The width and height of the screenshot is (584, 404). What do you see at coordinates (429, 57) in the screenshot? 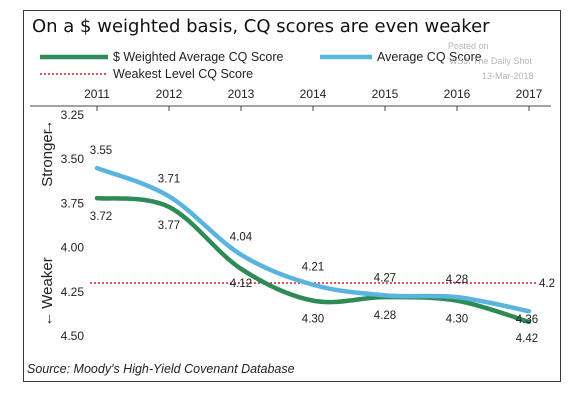
I see `legend-label-average: Average CQ Score` at bounding box center [429, 57].